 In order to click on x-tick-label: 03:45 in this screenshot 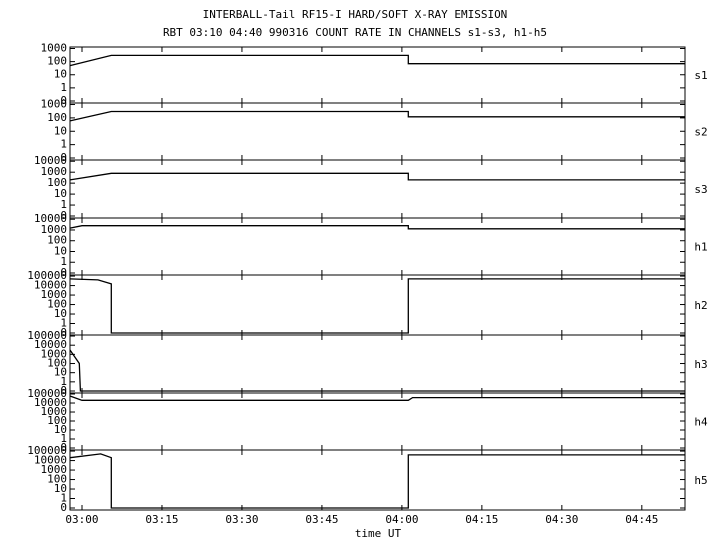, I will do `click(321, 519)`.